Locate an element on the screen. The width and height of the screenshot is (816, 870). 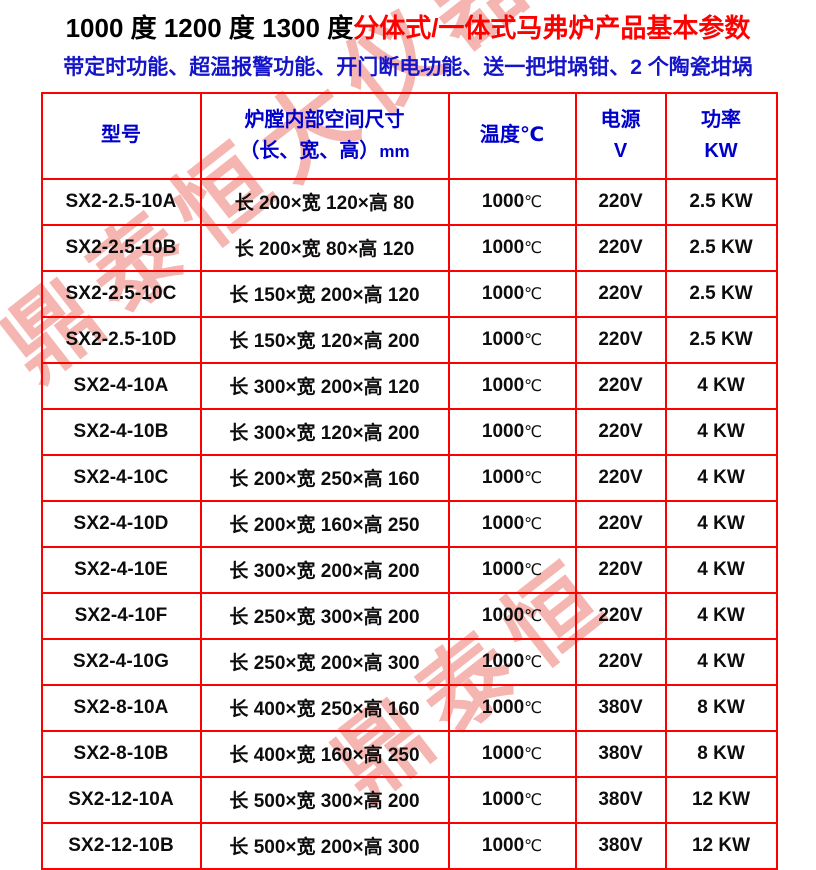
column-header-model: 型号 is located at coordinates (121, 135).